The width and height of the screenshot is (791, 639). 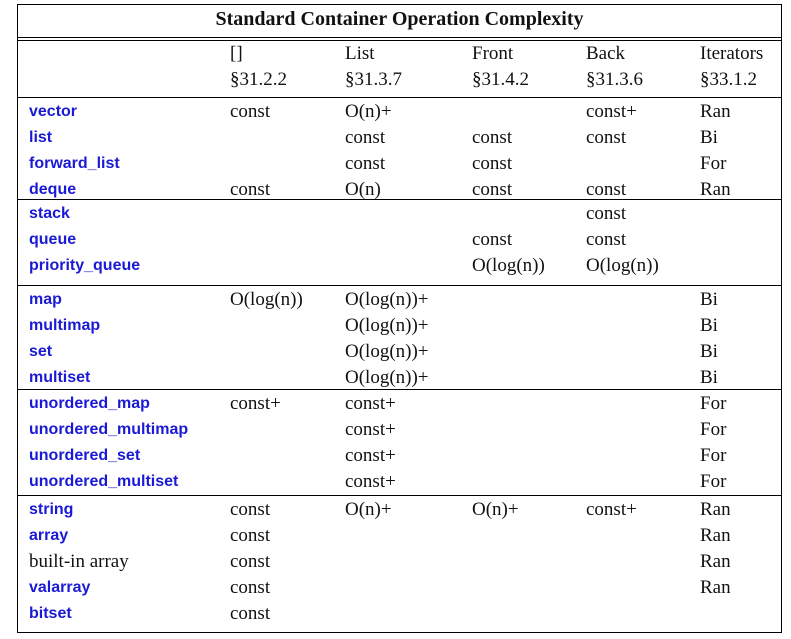 I want to click on container-name-link: set, so click(x=41, y=351).